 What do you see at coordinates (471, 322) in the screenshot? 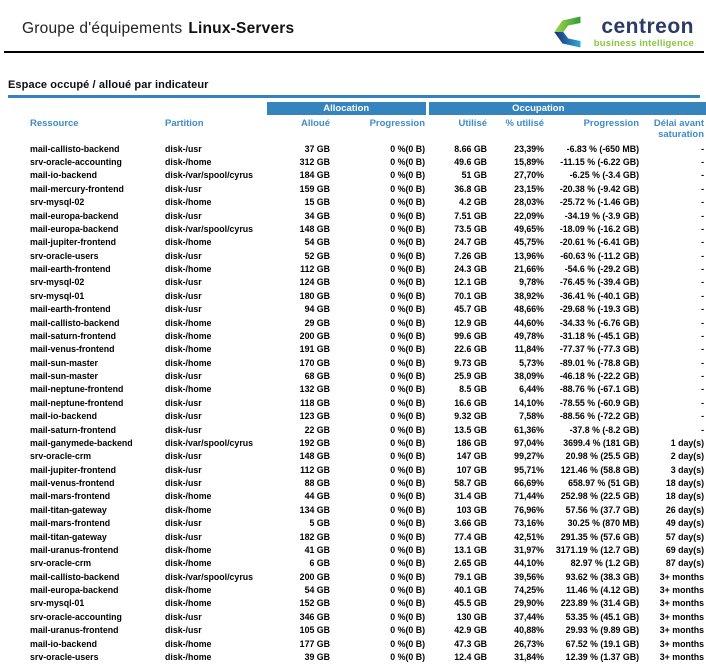
I see `cell-utilise: 12.9 GB` at bounding box center [471, 322].